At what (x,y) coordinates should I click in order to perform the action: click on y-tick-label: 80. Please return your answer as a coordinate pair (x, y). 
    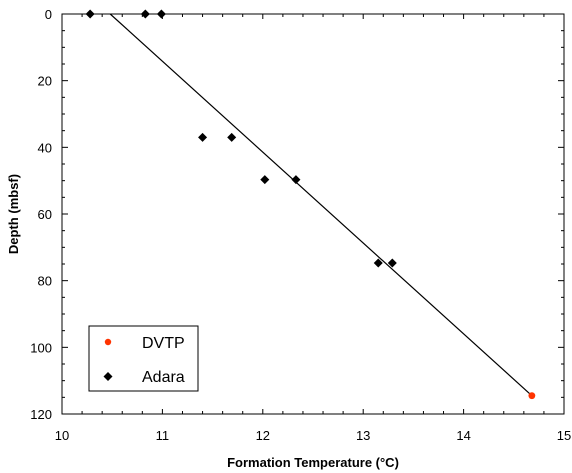
    Looking at the image, I should click on (45, 281).